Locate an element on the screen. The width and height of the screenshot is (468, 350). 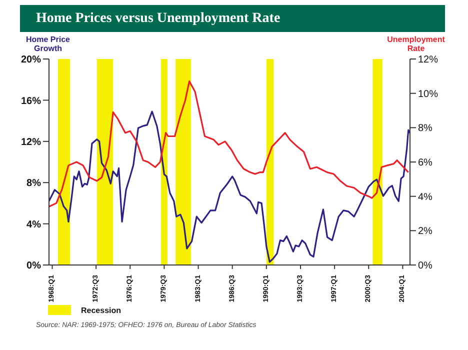
y-tick-label: 0% is located at coordinates (34, 266).